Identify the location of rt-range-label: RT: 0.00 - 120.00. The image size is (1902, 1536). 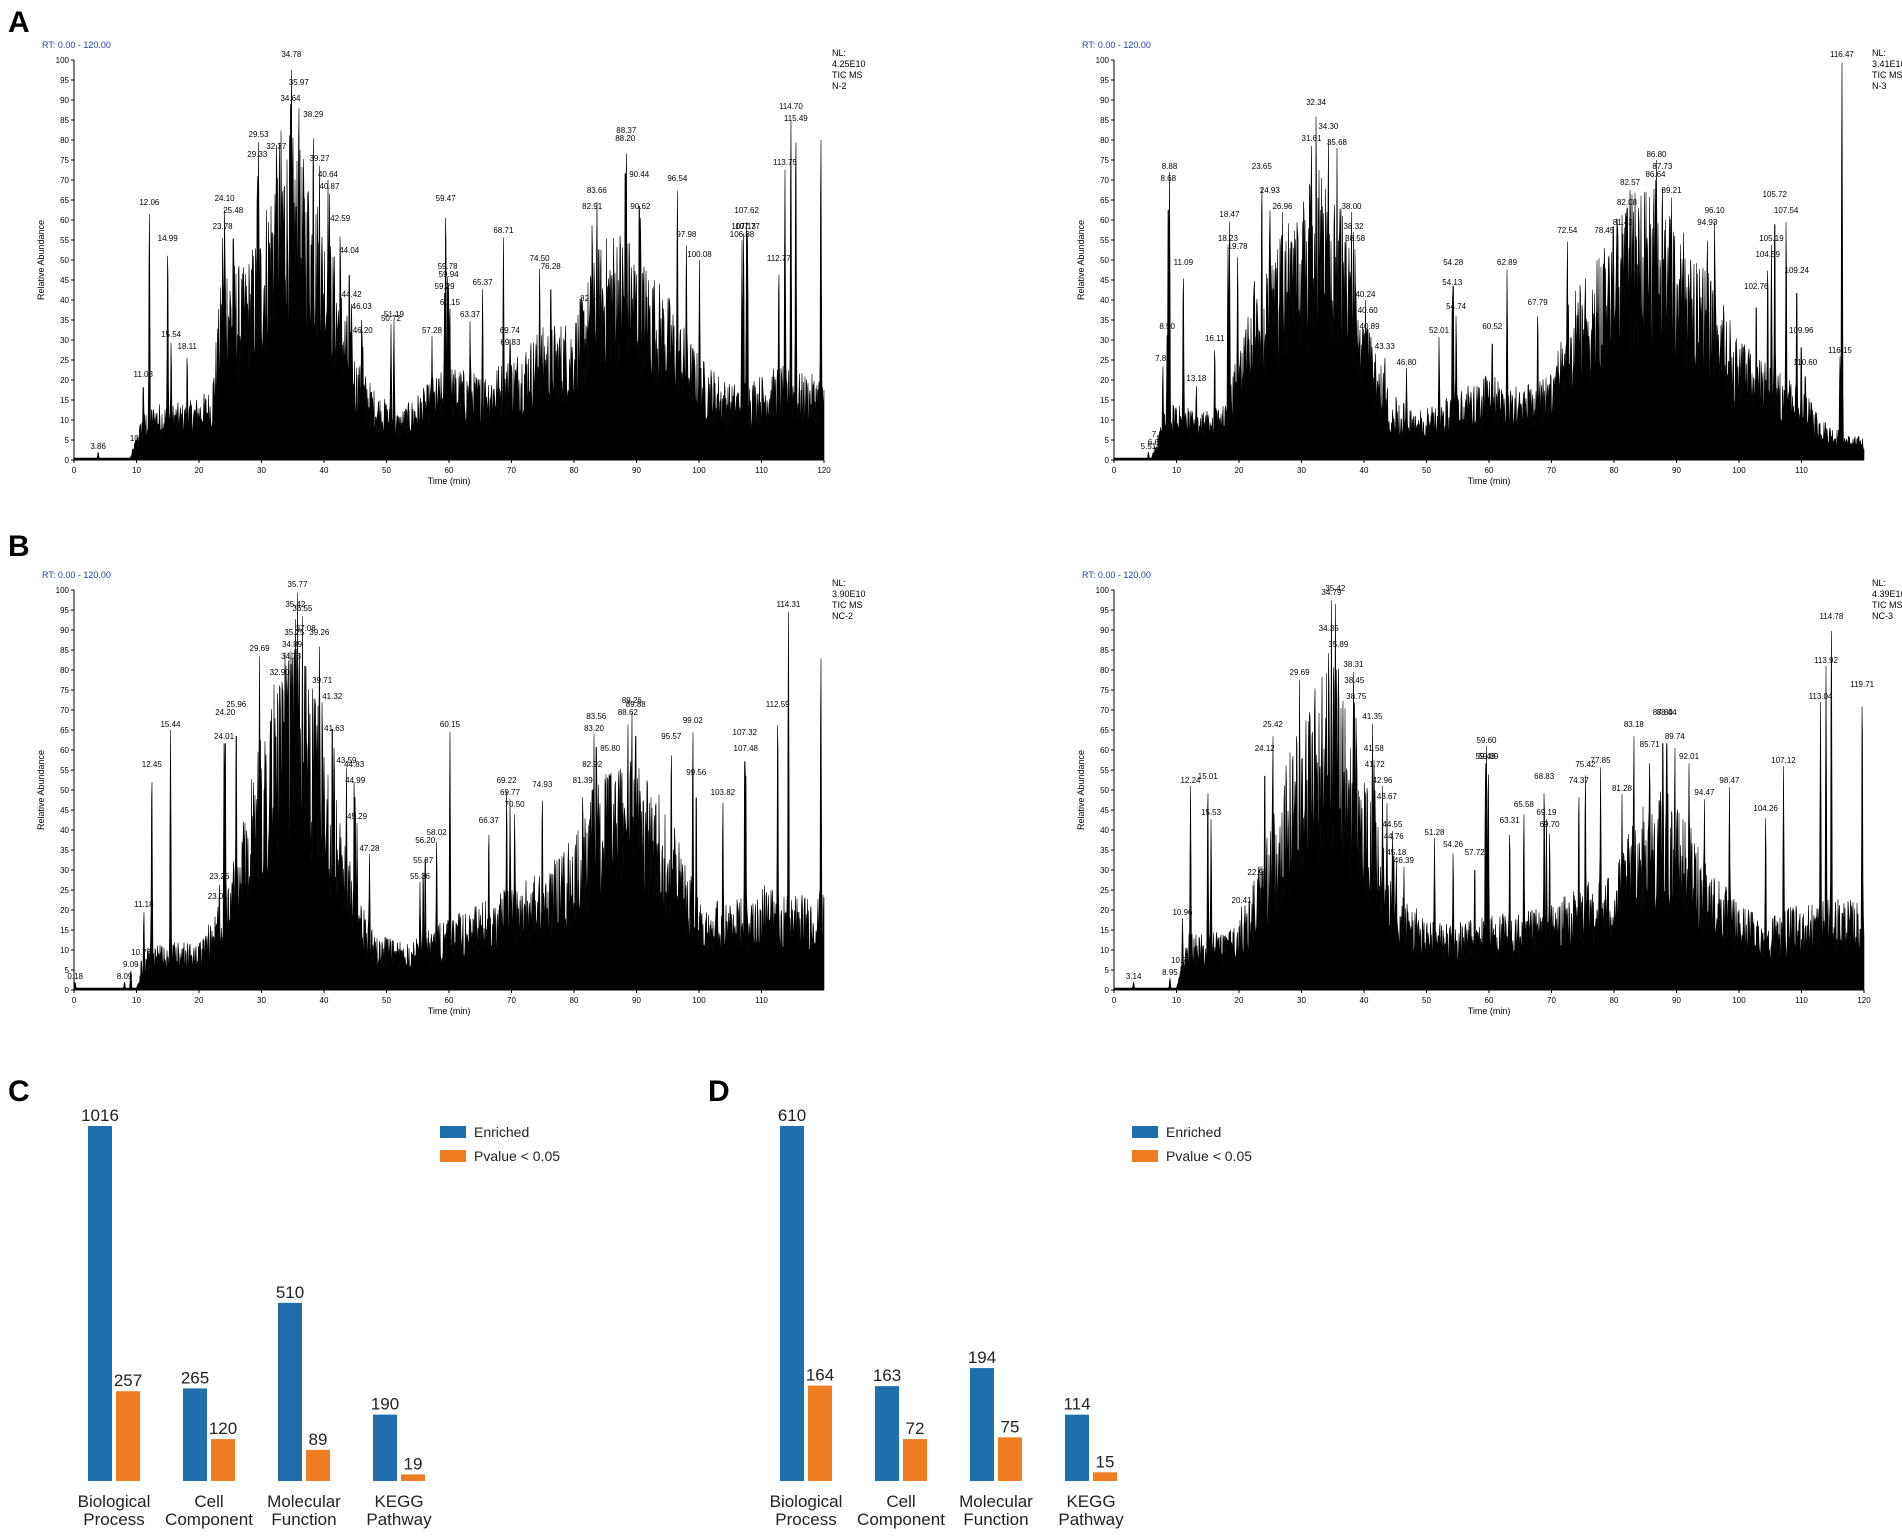
(76, 45).